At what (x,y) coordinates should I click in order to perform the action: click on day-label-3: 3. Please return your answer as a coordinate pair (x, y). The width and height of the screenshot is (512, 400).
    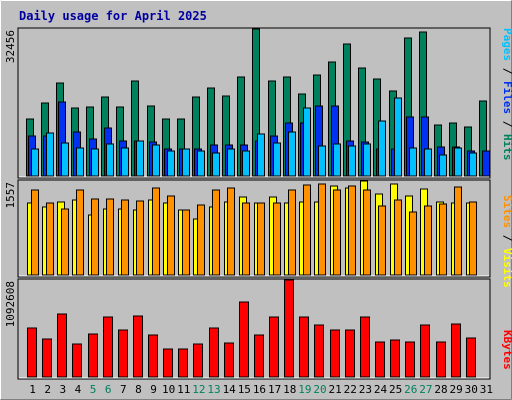
    Looking at the image, I should click on (62, 389).